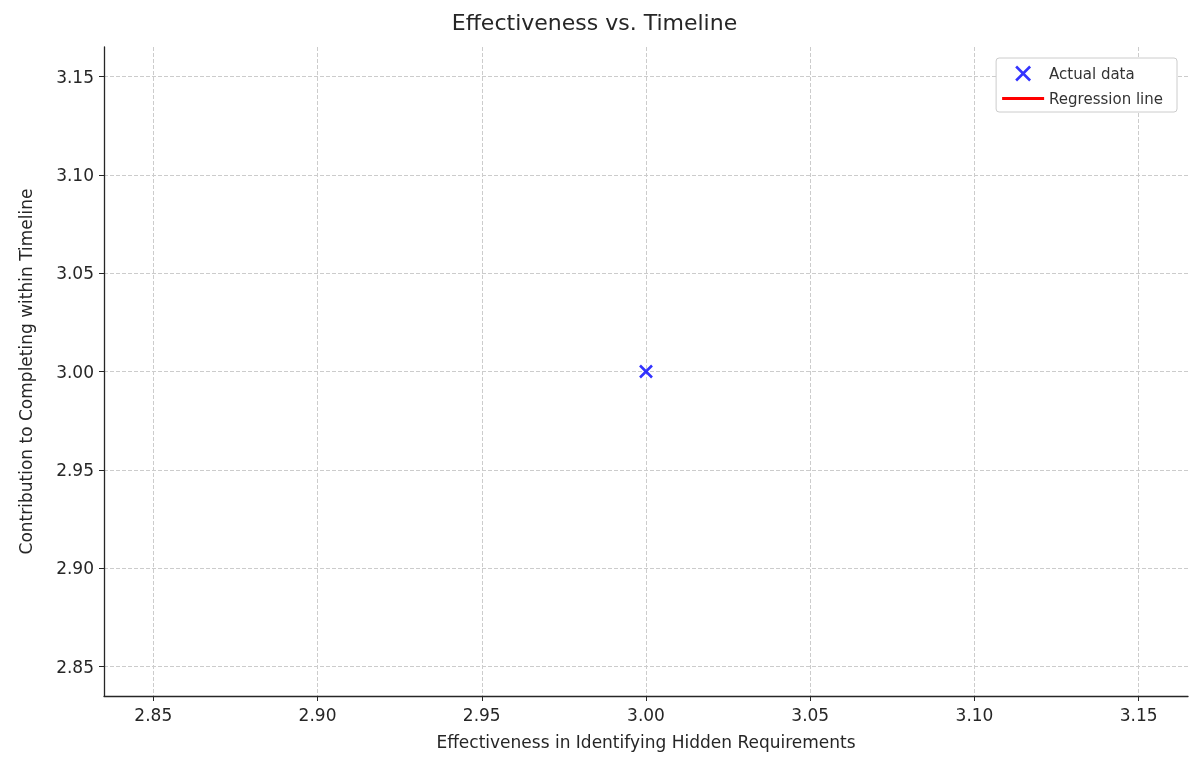 This screenshot has width=1189, height=758. I want to click on y-tick-label: 2.85, so click(75, 666).